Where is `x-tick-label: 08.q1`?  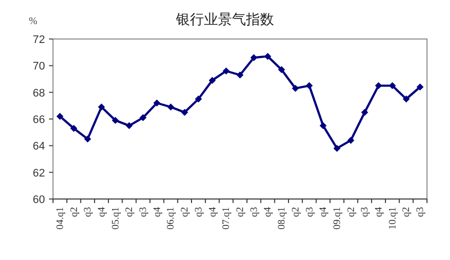
x-tick-label: 08.q1 is located at coordinates (282, 218).